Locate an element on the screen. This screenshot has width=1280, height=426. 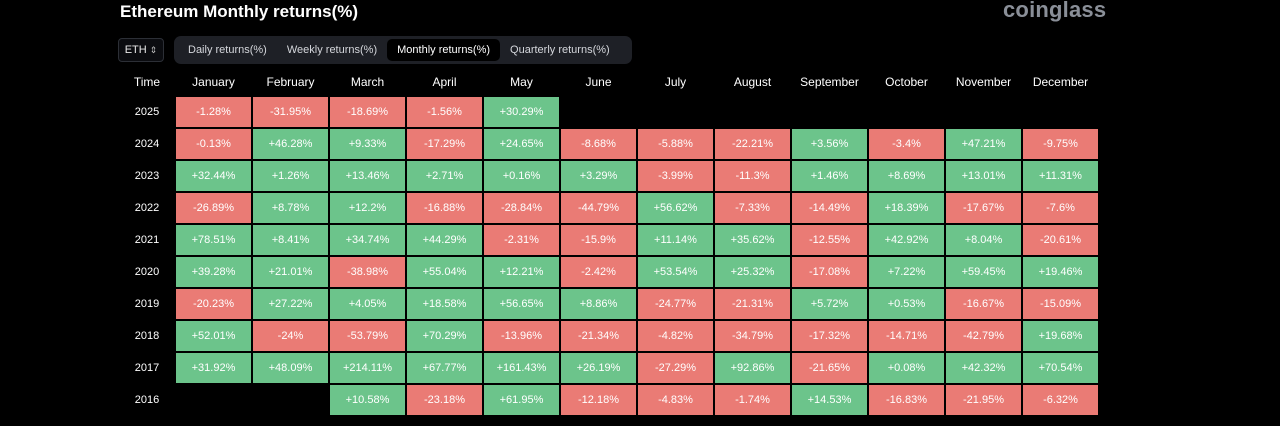
return-cell: +31.92% is located at coordinates (213, 368).